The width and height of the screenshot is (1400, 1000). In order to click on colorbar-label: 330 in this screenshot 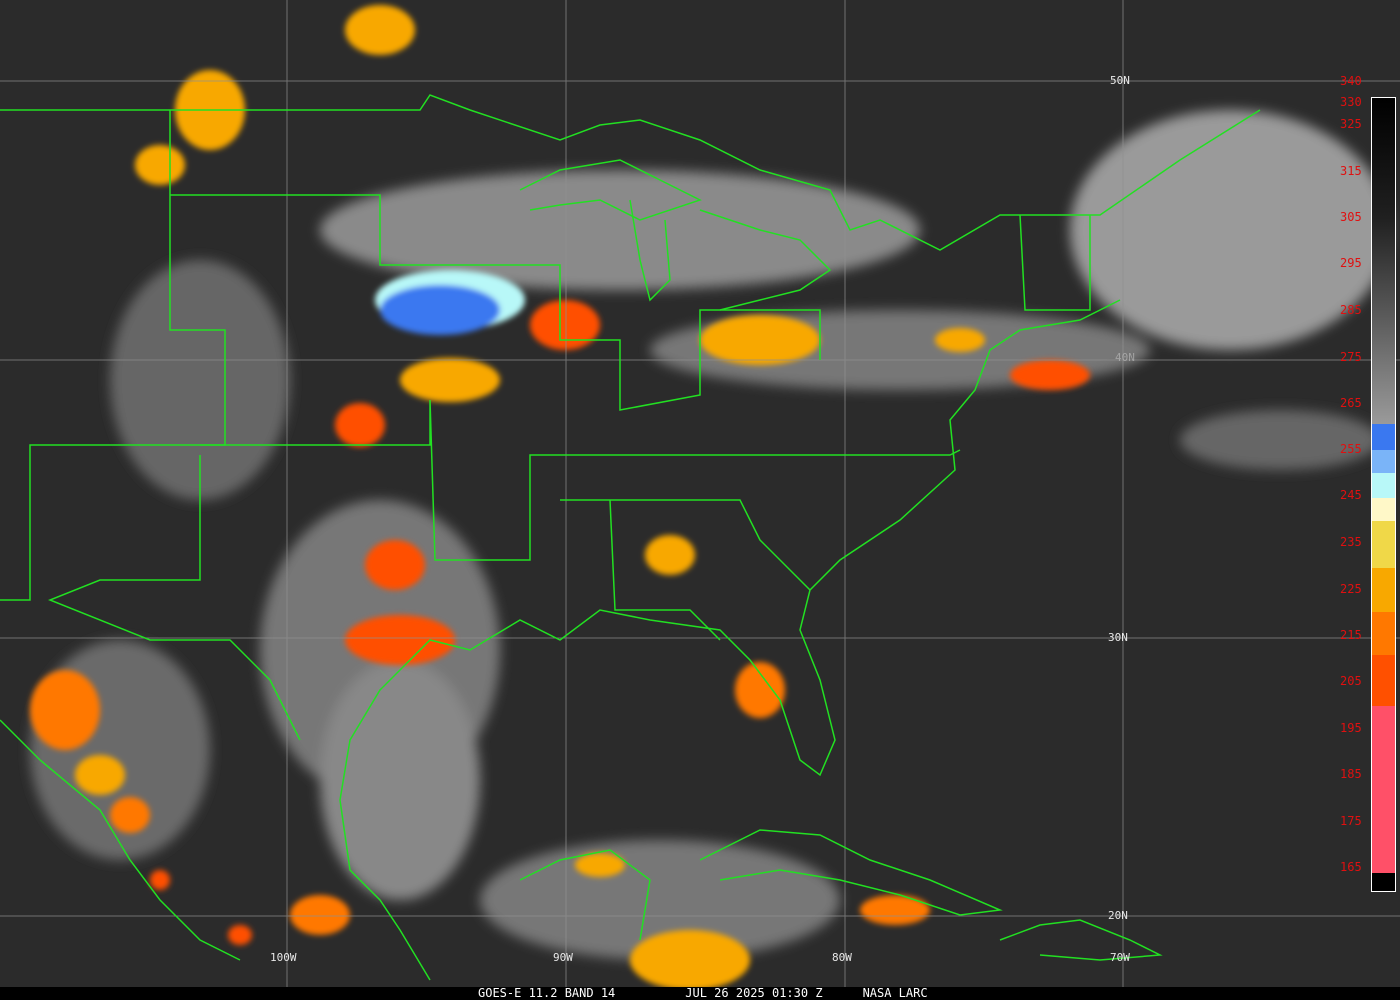, I will do `click(1351, 102)`.